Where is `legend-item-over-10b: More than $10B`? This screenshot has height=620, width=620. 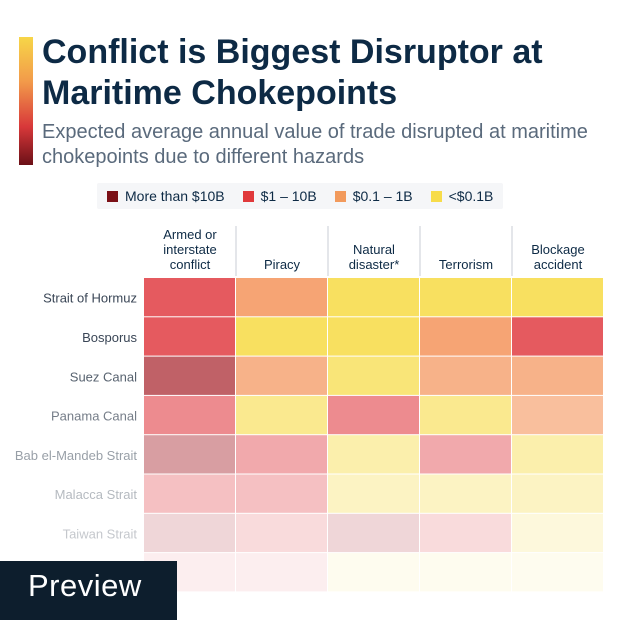 legend-item-over-10b: More than $10B is located at coordinates (166, 196).